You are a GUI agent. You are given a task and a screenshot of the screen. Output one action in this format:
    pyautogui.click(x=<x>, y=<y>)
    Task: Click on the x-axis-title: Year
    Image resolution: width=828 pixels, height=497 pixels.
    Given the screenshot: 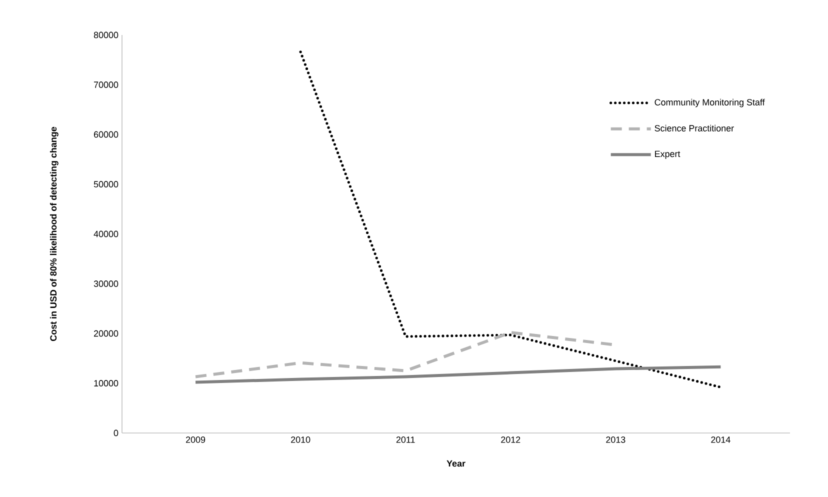 What is the action you would take?
    pyautogui.click(x=456, y=463)
    